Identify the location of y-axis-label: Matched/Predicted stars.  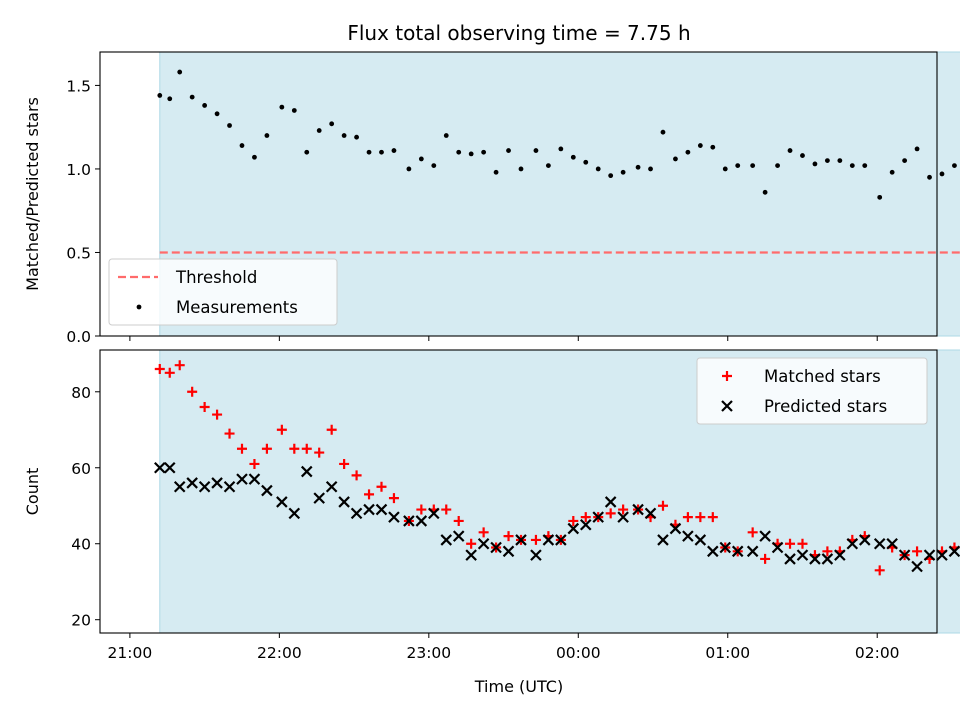
(32, 194).